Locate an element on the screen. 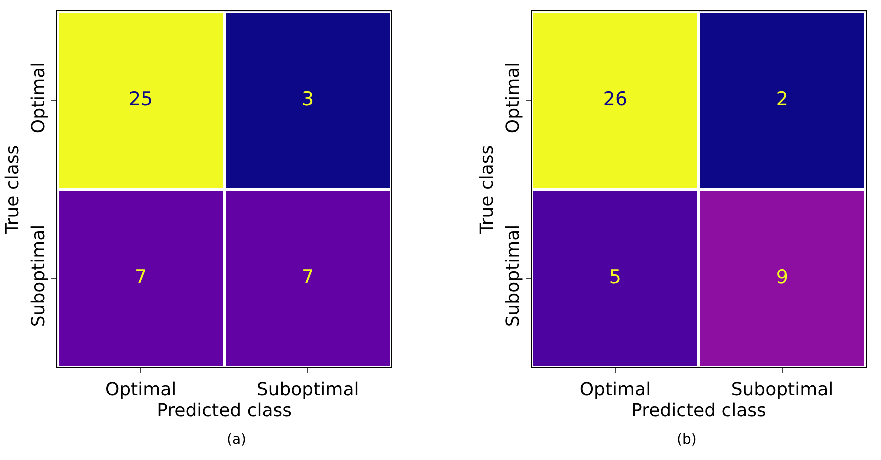  data-label: 3 is located at coordinates (308, 99).